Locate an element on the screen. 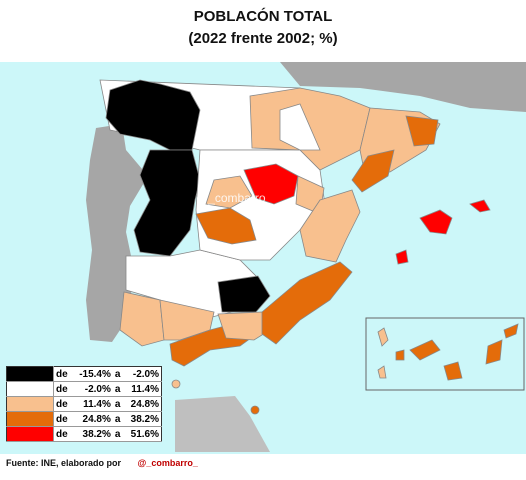  island-fuerteventura is located at coordinates (494, 352).